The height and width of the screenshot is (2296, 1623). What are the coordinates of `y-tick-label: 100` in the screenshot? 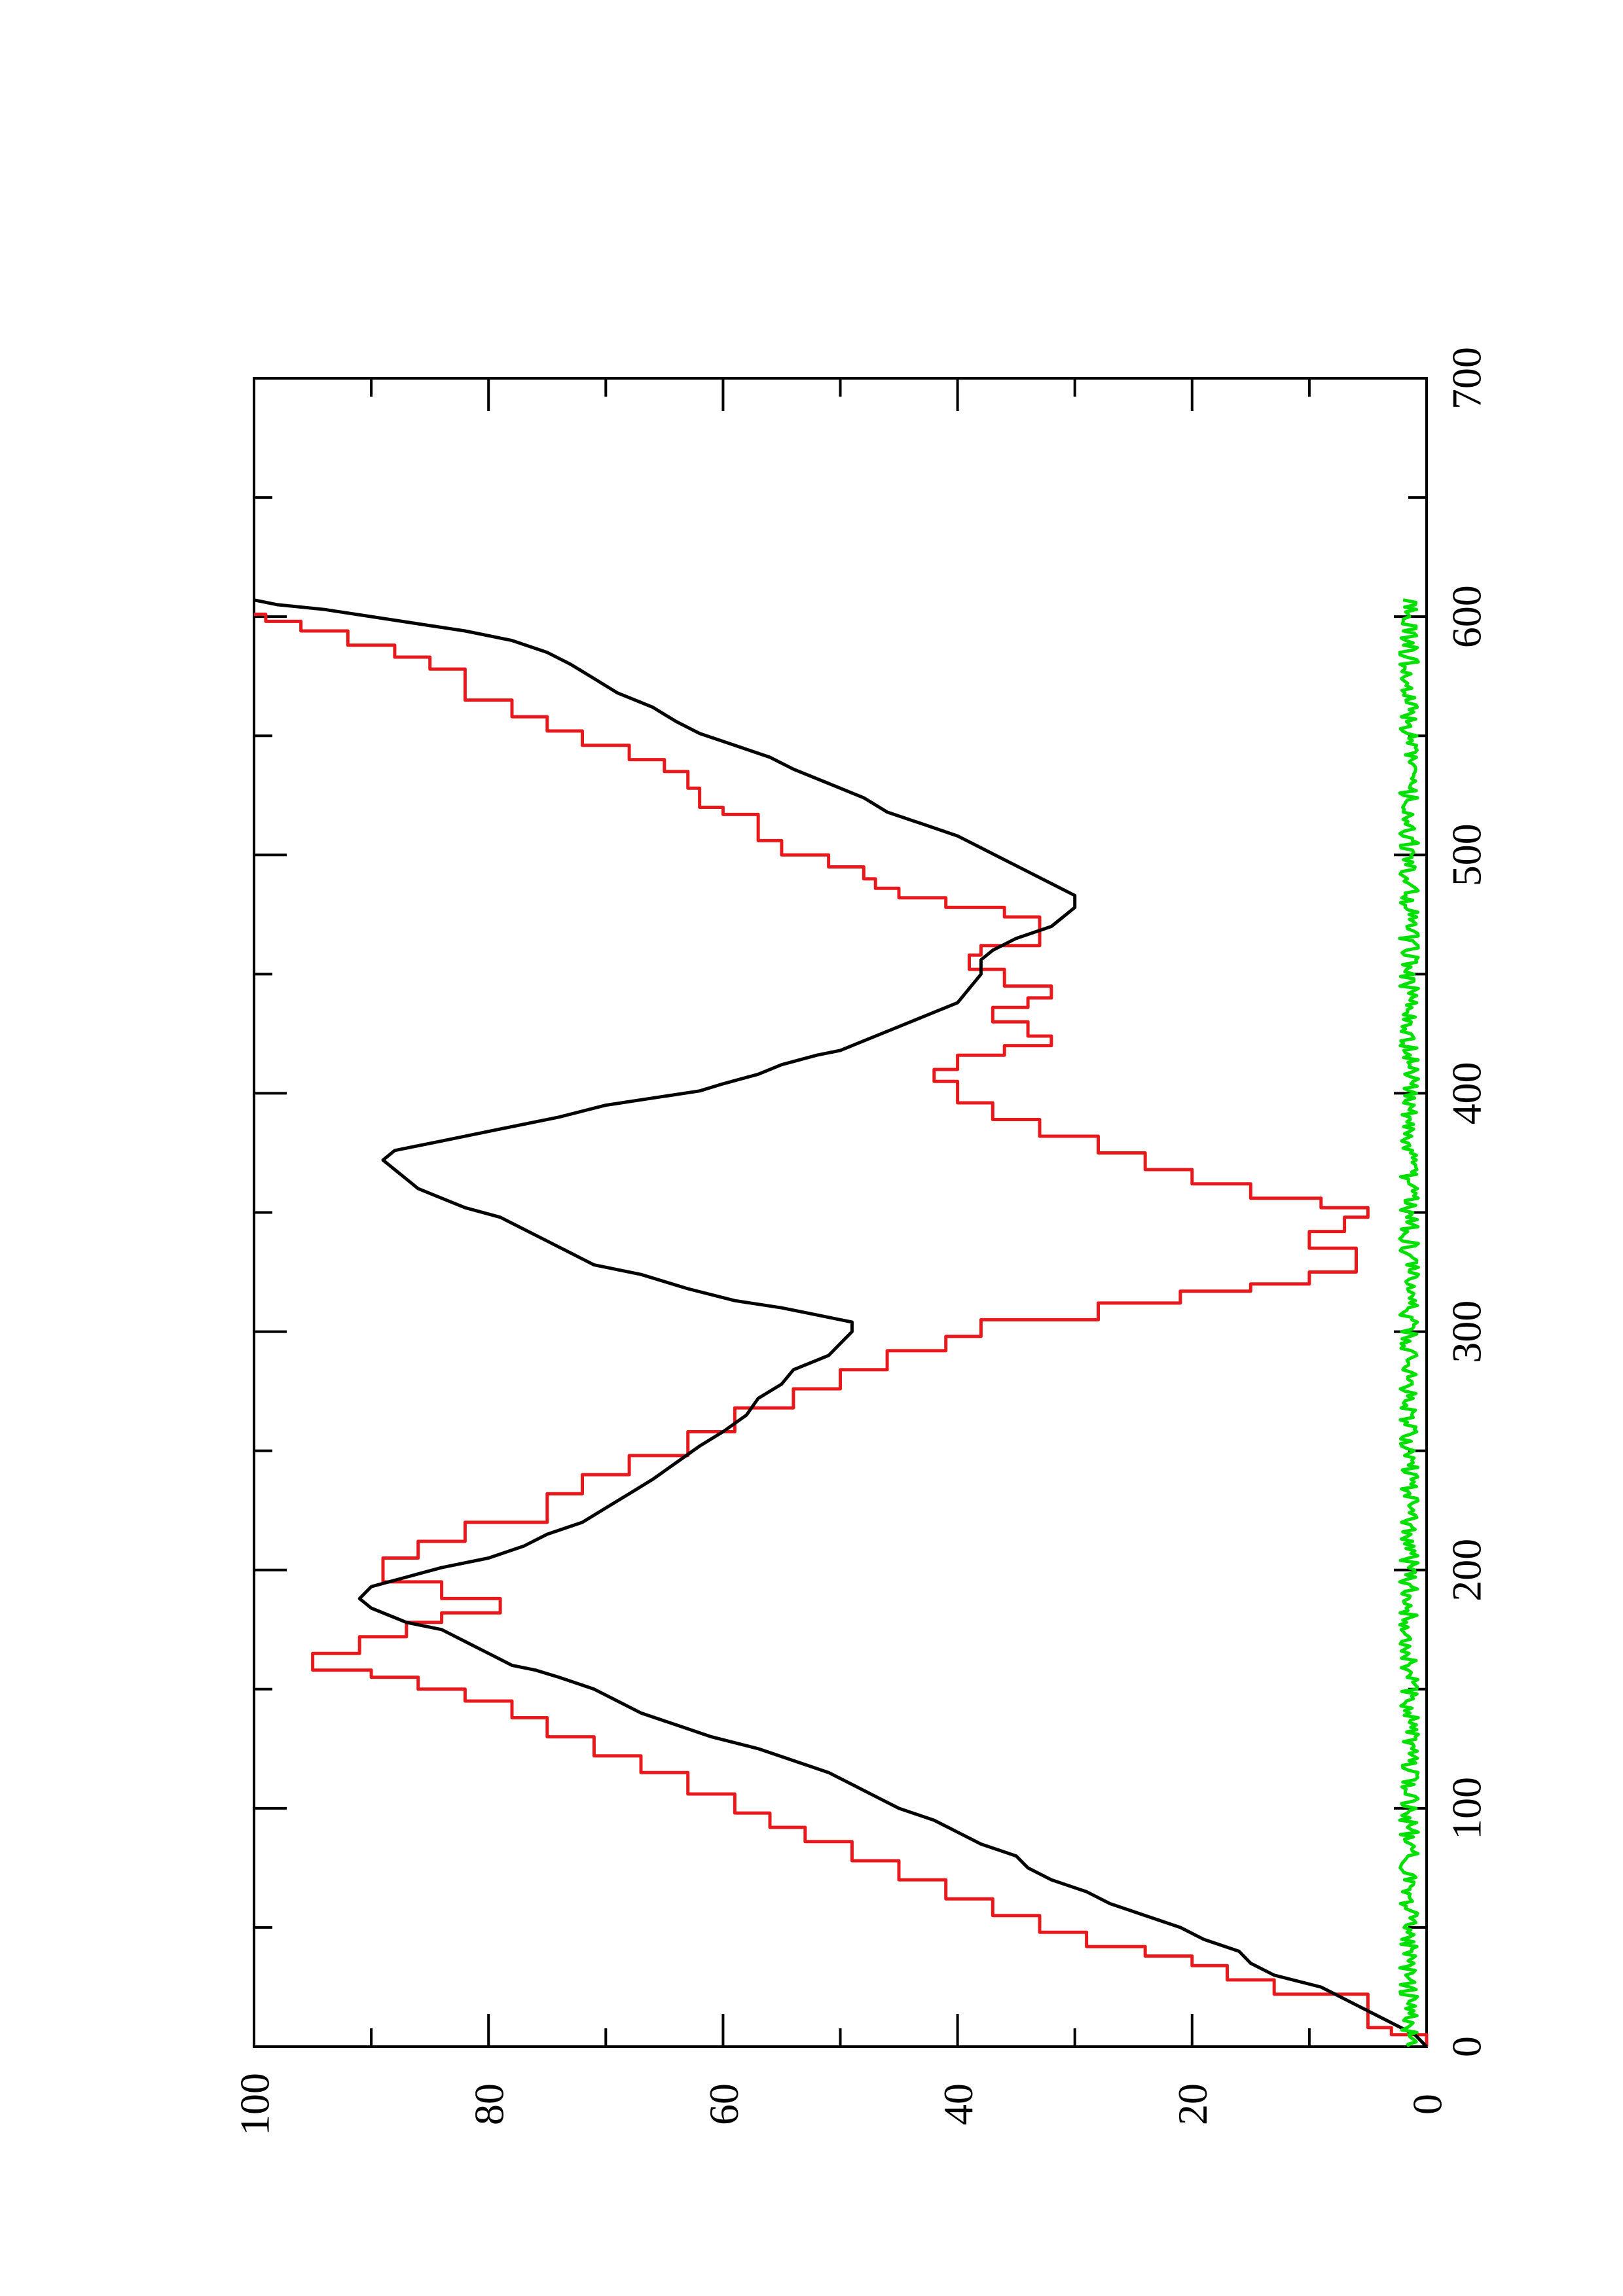 It's located at (254, 2104).